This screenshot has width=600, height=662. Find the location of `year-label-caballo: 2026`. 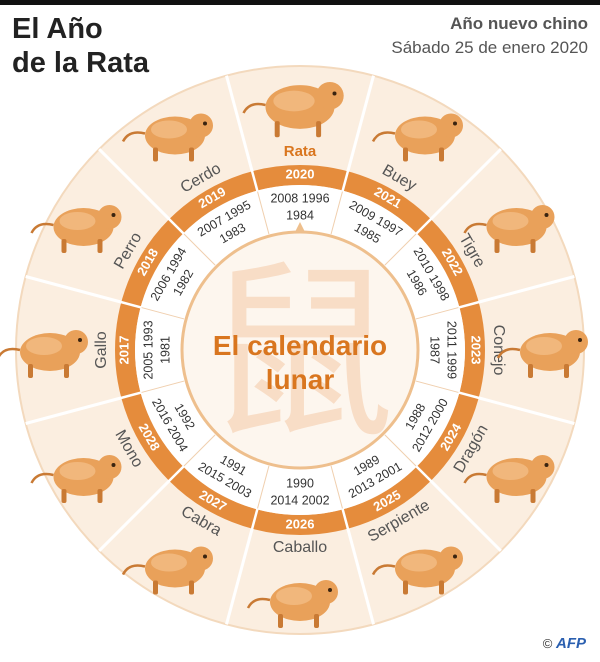

year-label-caballo: 2026 is located at coordinates (300, 523).